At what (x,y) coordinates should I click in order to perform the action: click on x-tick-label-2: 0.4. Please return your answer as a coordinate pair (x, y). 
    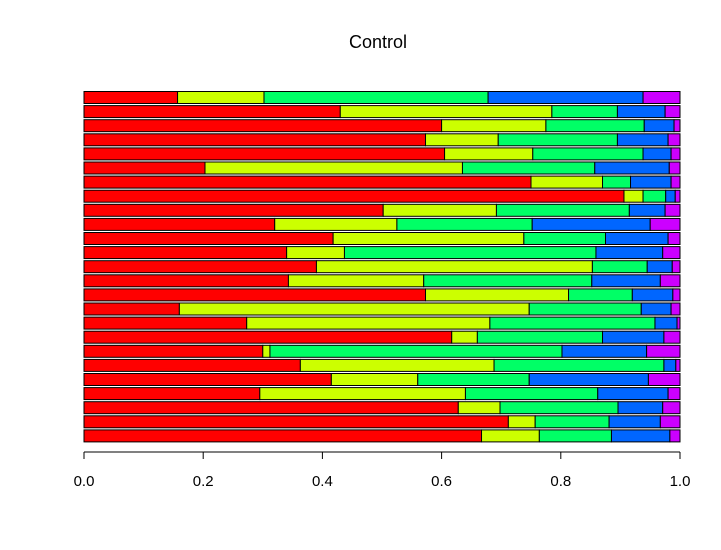
    Looking at the image, I should click on (322, 481).